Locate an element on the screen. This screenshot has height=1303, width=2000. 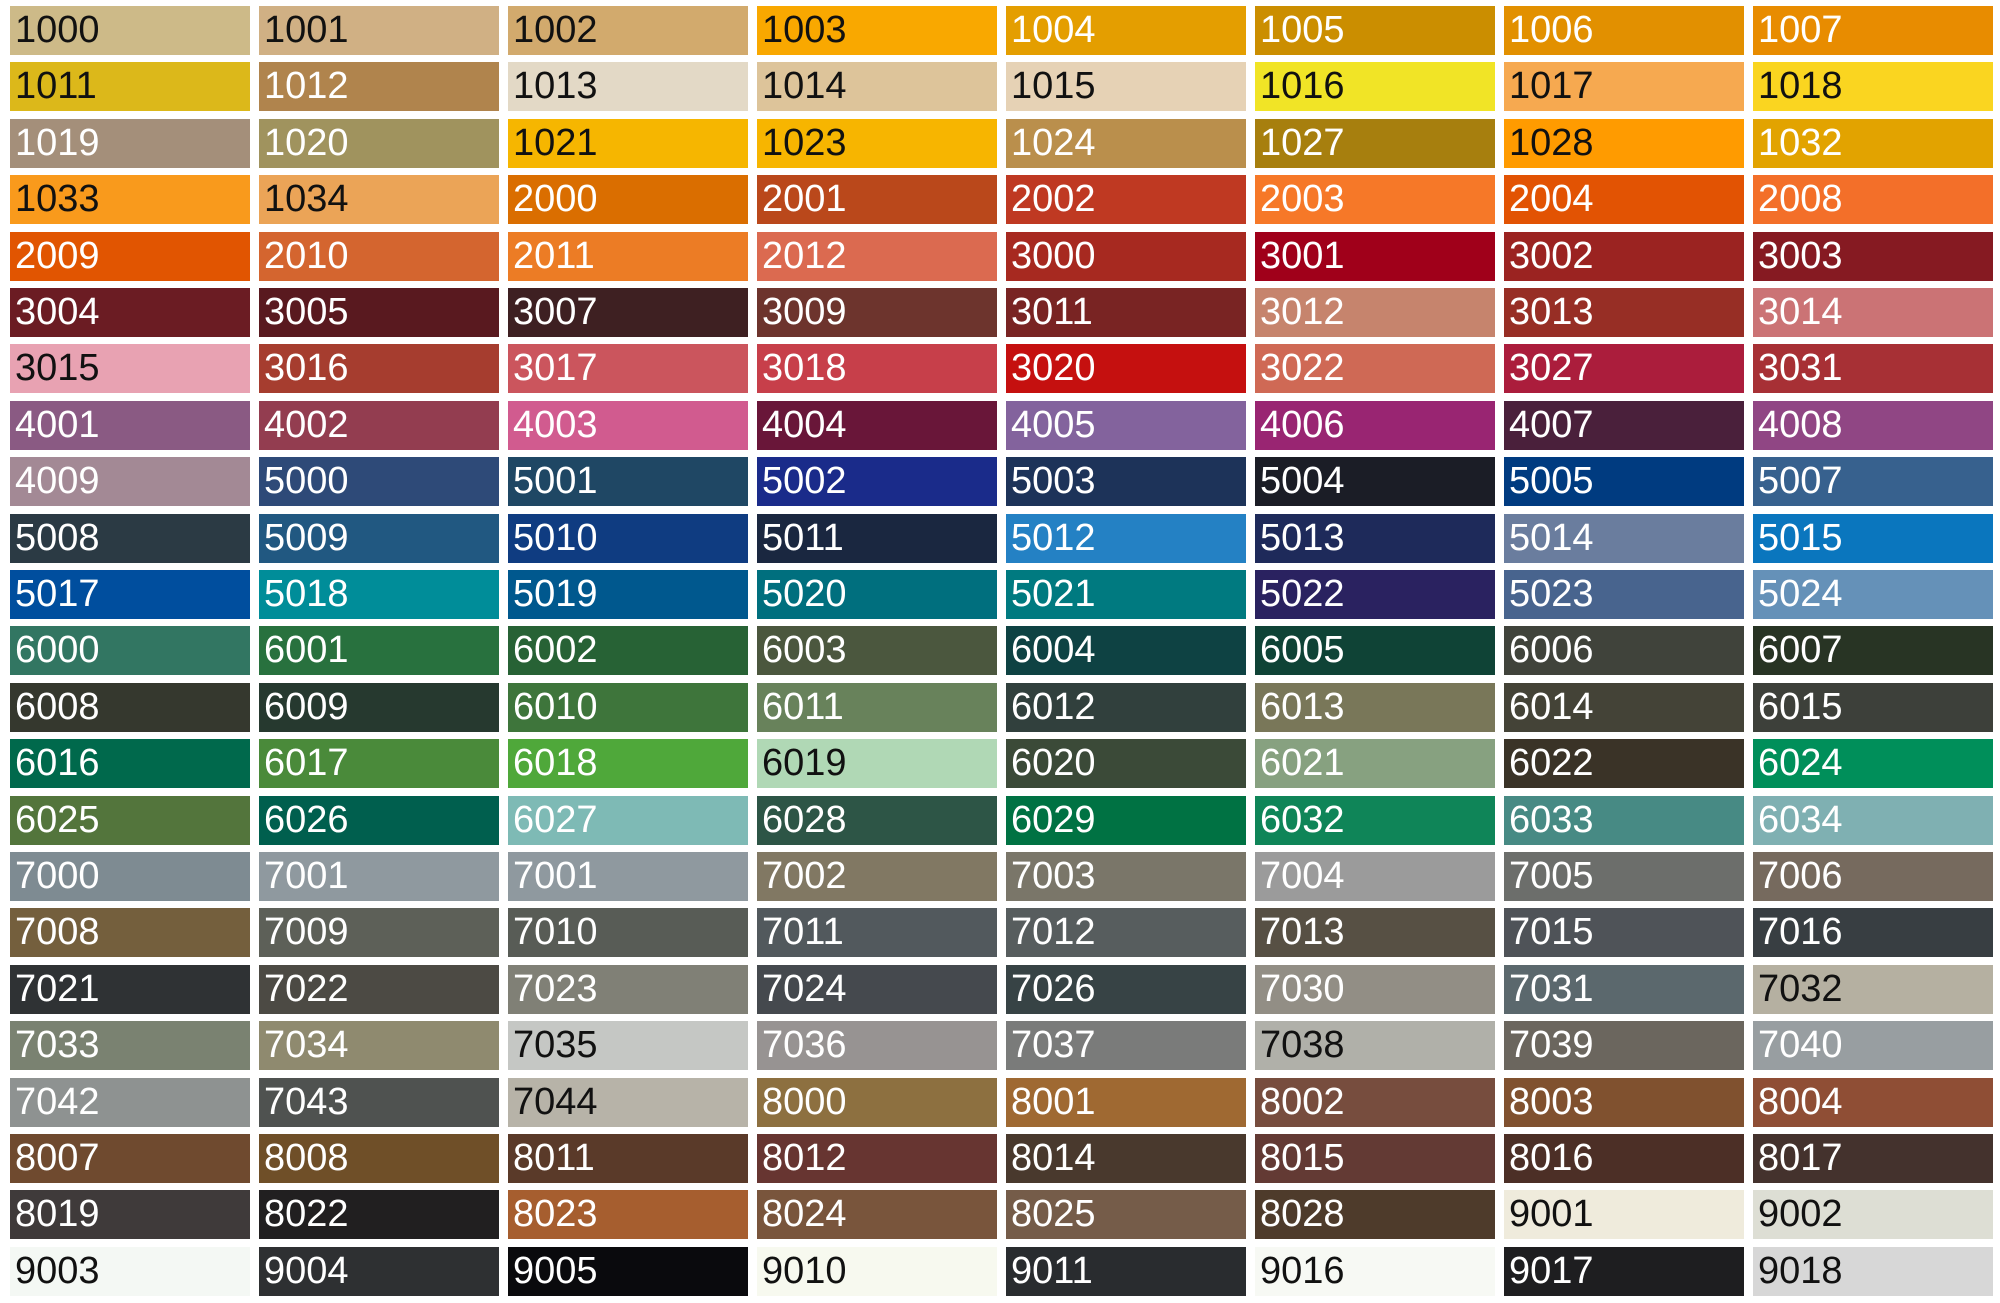
color-swatch: 4006 is located at coordinates (1375, 425).